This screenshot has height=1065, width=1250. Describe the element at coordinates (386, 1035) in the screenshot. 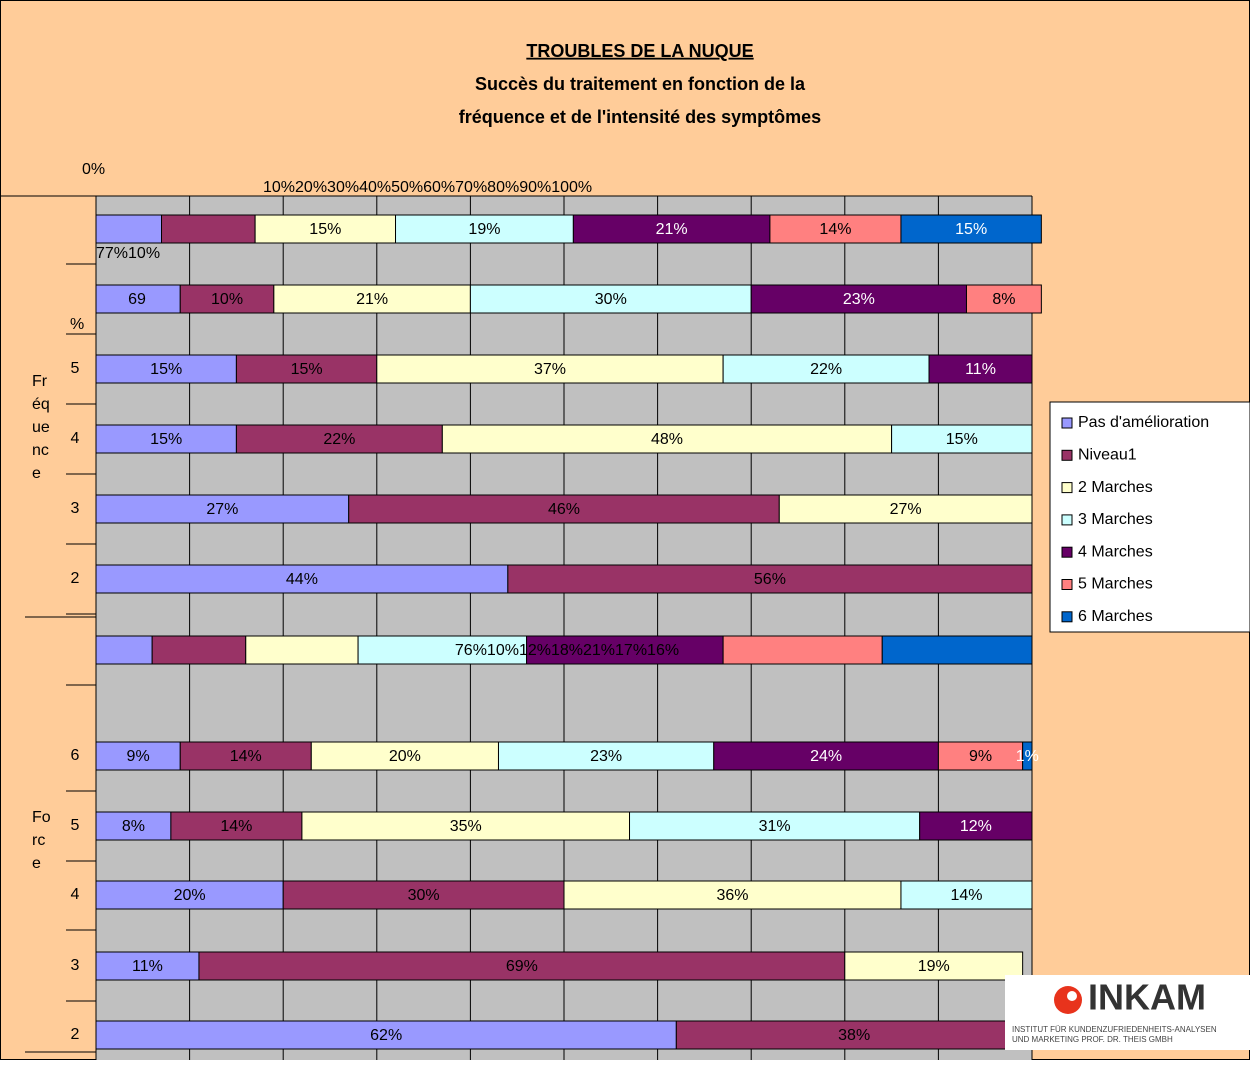

I see `data-label: 62%` at that location.